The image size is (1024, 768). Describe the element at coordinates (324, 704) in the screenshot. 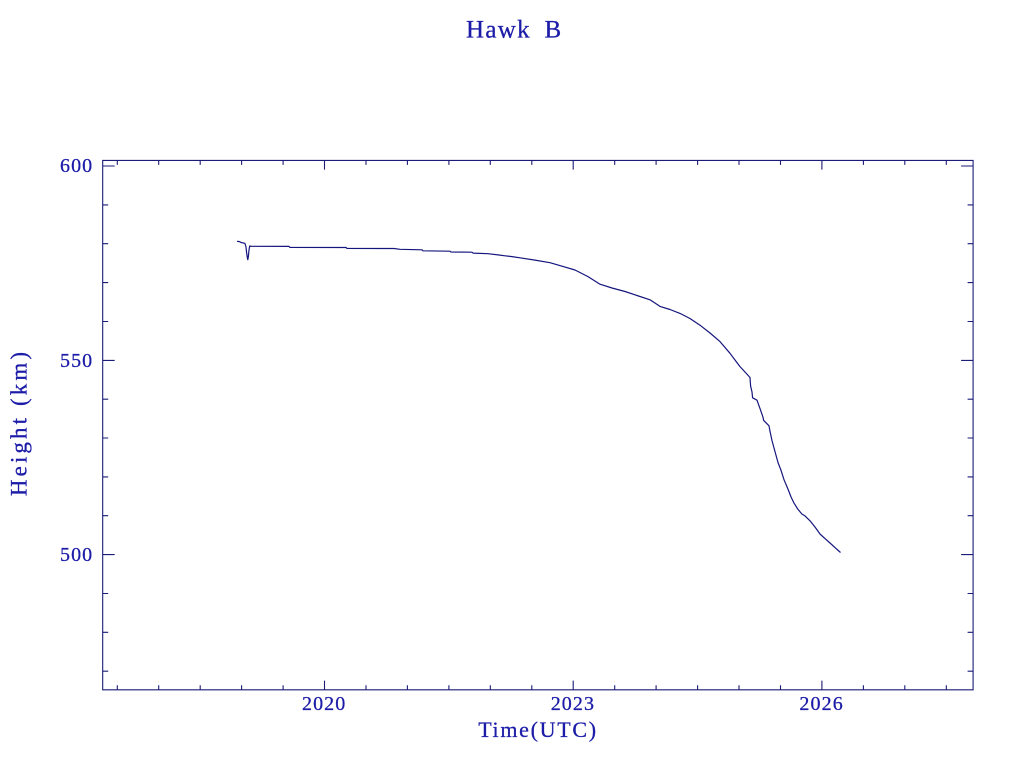

I see `svg-text: 2020` at that location.